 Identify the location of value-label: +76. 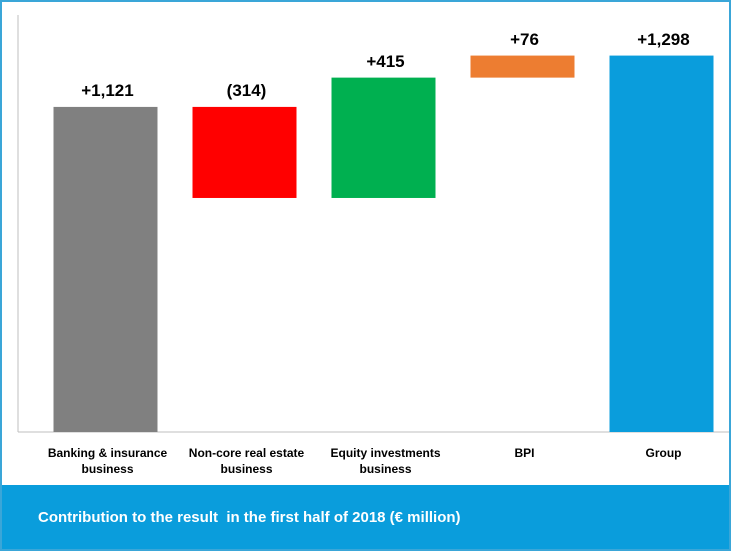
(524, 39).